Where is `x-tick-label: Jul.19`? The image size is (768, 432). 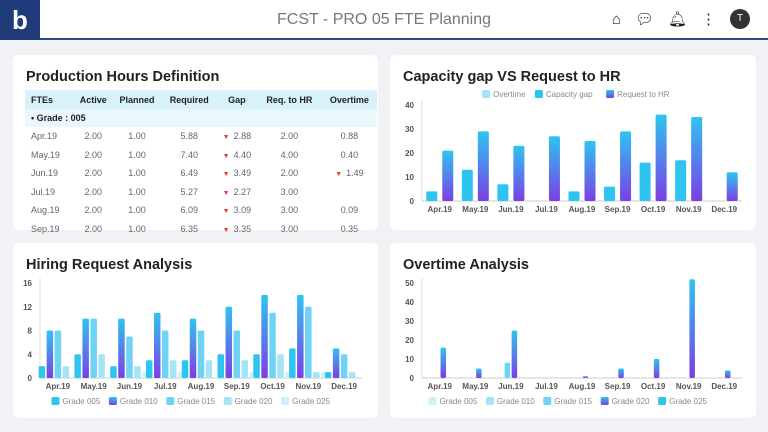 x-tick-label: Jul.19 is located at coordinates (165, 386).